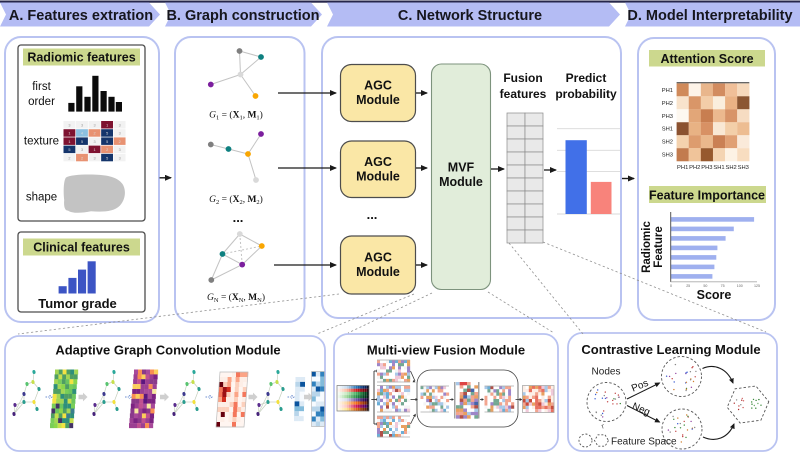 The height and width of the screenshot is (463, 800). What do you see at coordinates (41, 198) in the screenshot?
I see `svg-text: shape` at bounding box center [41, 198].